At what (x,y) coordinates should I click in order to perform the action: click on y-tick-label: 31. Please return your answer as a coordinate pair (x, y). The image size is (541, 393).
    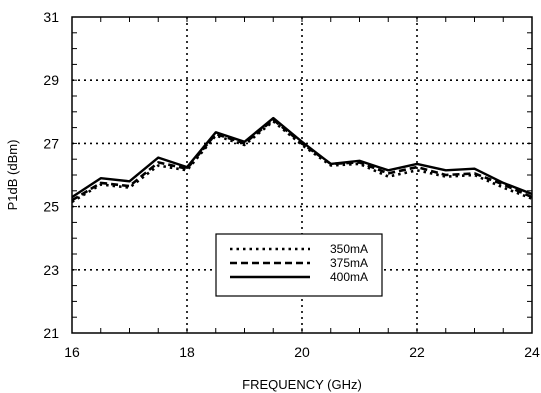
    Looking at the image, I should click on (51, 17).